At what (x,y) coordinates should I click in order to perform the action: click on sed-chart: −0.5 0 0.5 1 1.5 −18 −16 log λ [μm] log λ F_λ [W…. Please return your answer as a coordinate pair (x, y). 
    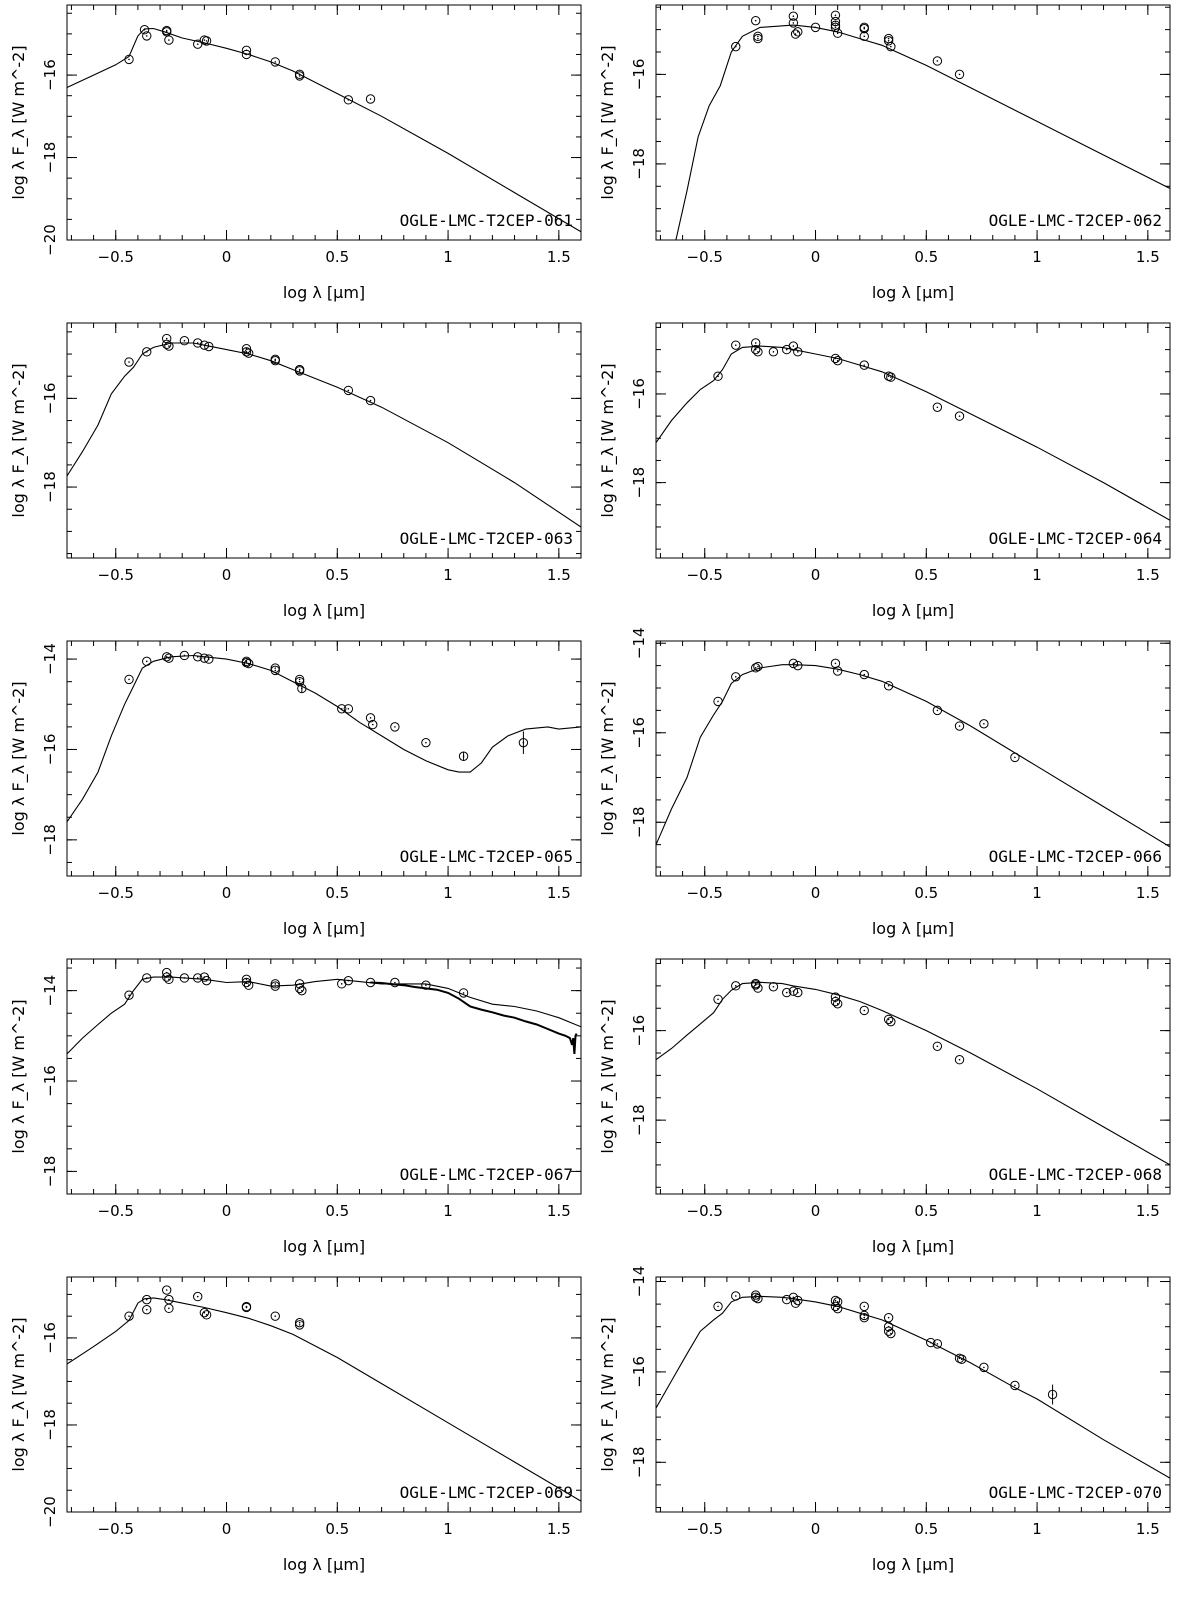
    Looking at the image, I should click on (884, 471).